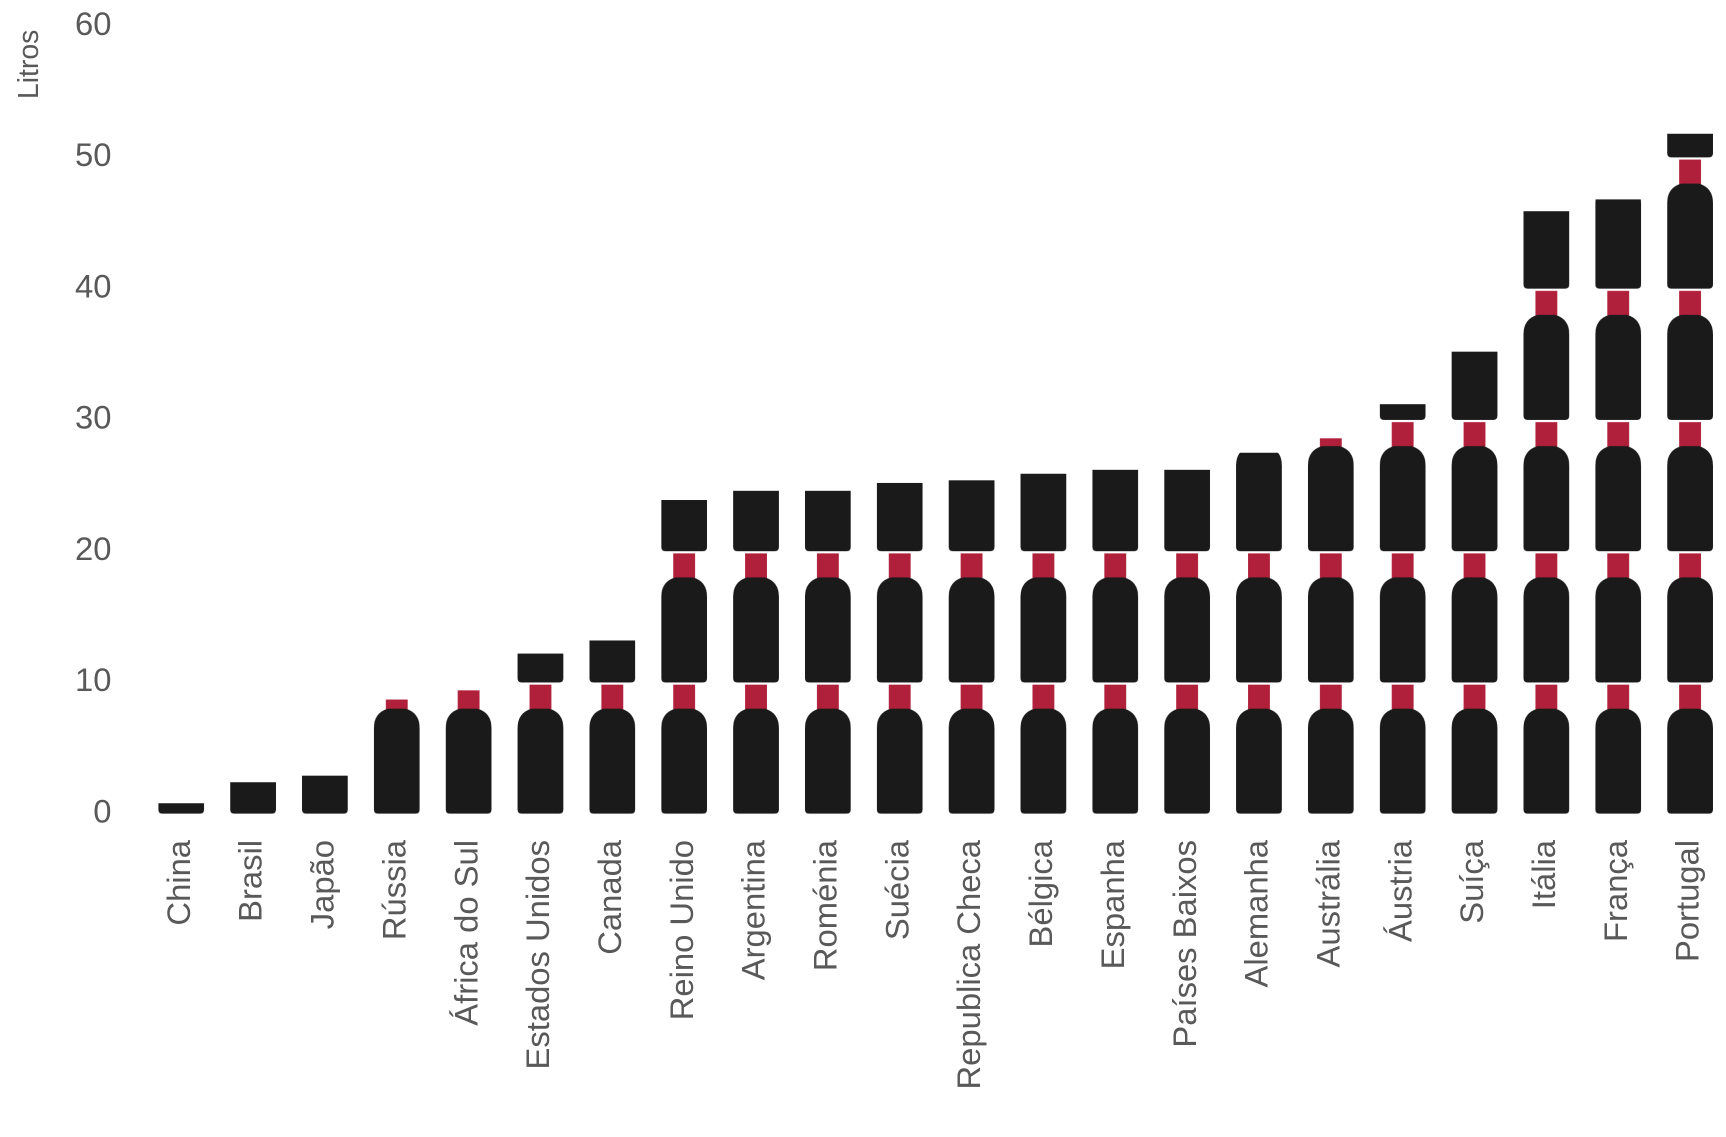 This screenshot has width=1726, height=1137. What do you see at coordinates (93, 285) in the screenshot?
I see `y-tick-label: 40` at bounding box center [93, 285].